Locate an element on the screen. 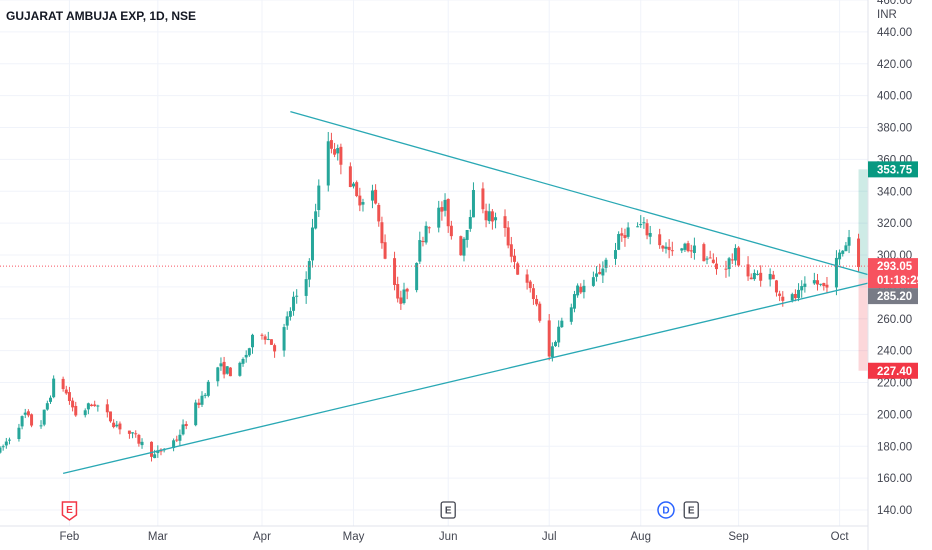  y-tick-label: 380.00 is located at coordinates (894, 129).